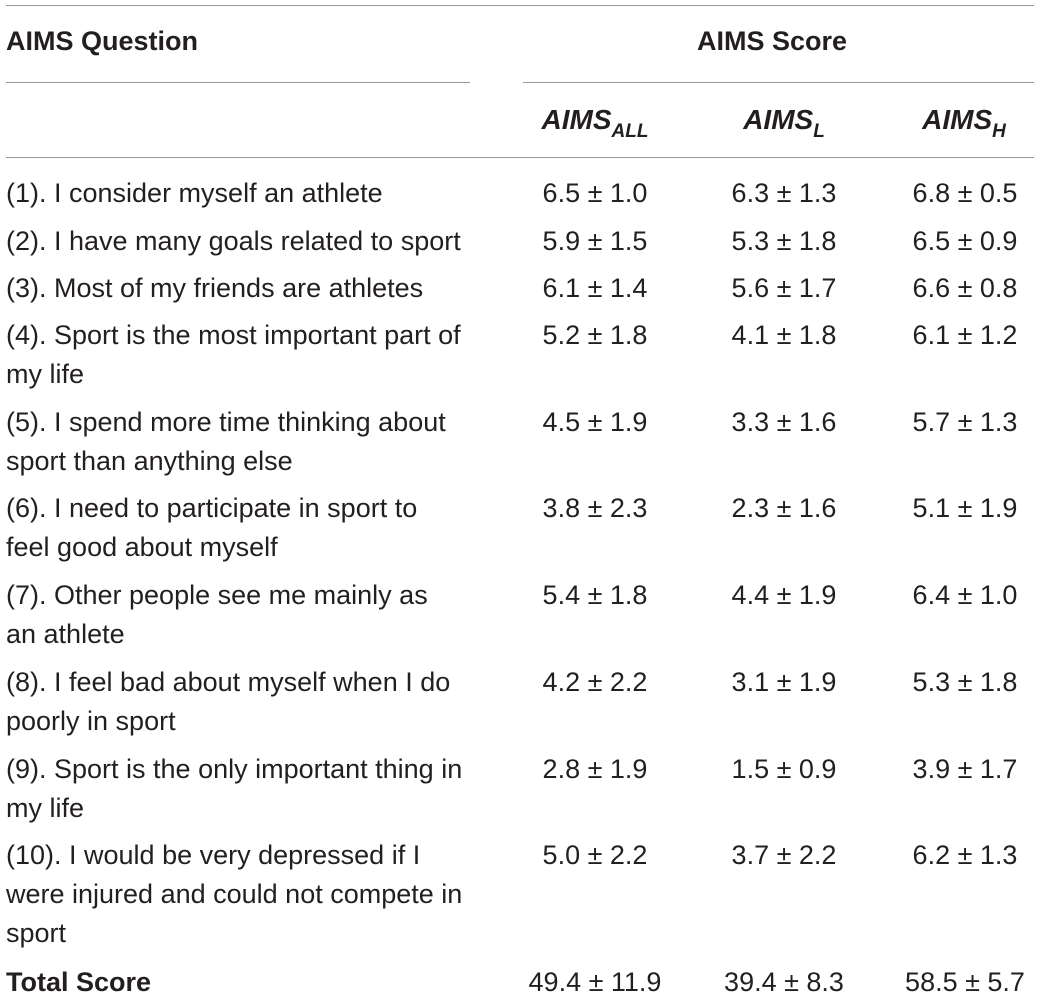 Image resolution: width=1040 pixels, height=1002 pixels. What do you see at coordinates (595, 769) in the screenshot?
I see `table-row-aims-all: 2.8 ± 1.9` at bounding box center [595, 769].